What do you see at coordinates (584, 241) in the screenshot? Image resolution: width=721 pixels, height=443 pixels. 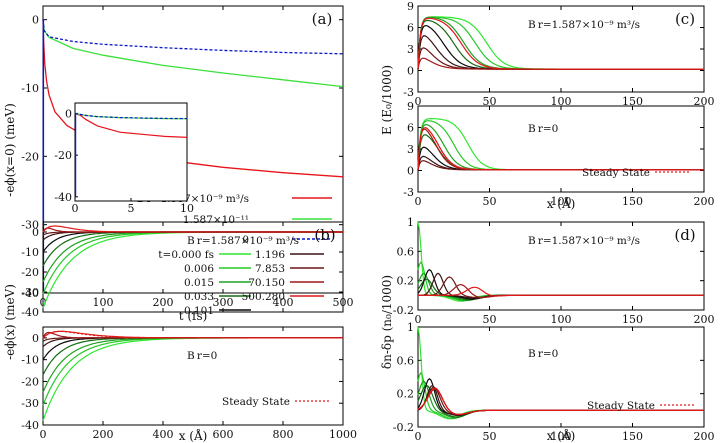 I see `annotation: B r=1.587×10⁻⁹ m³/s` at bounding box center [584, 241].